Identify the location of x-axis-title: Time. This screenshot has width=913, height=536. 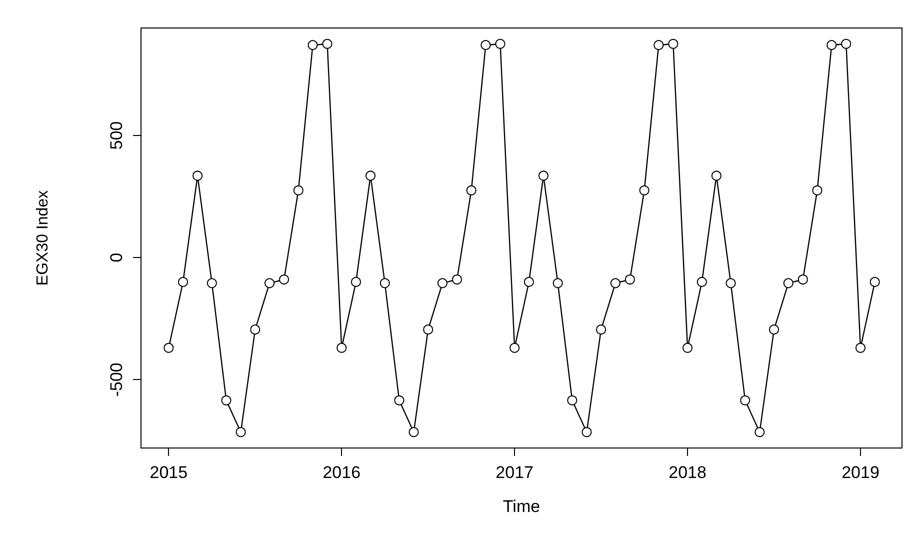
(521, 506).